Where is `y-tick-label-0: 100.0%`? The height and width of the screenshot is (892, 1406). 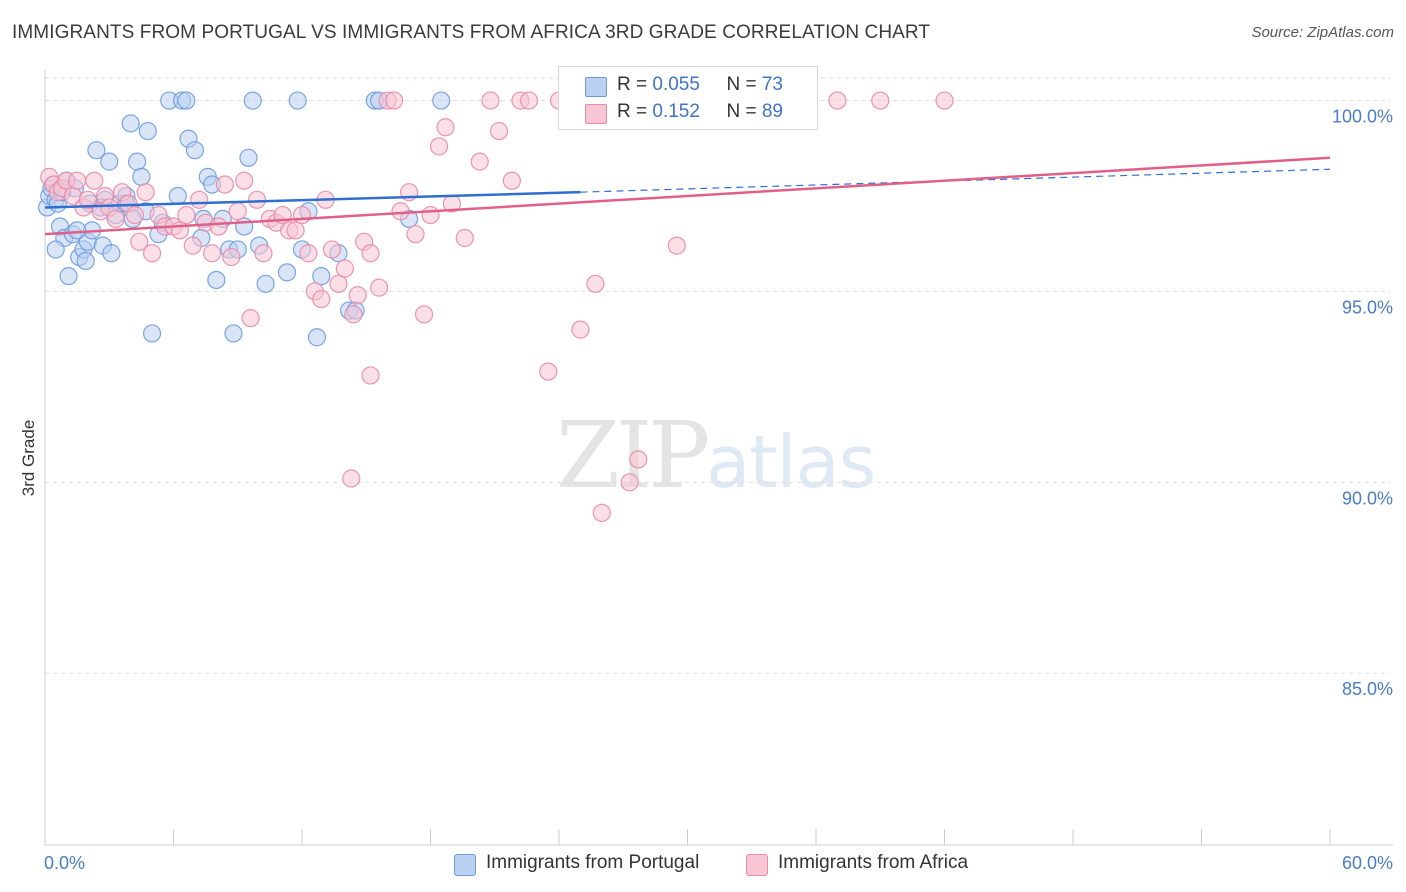 y-tick-label-0: 100.0% is located at coordinates (1362, 117).